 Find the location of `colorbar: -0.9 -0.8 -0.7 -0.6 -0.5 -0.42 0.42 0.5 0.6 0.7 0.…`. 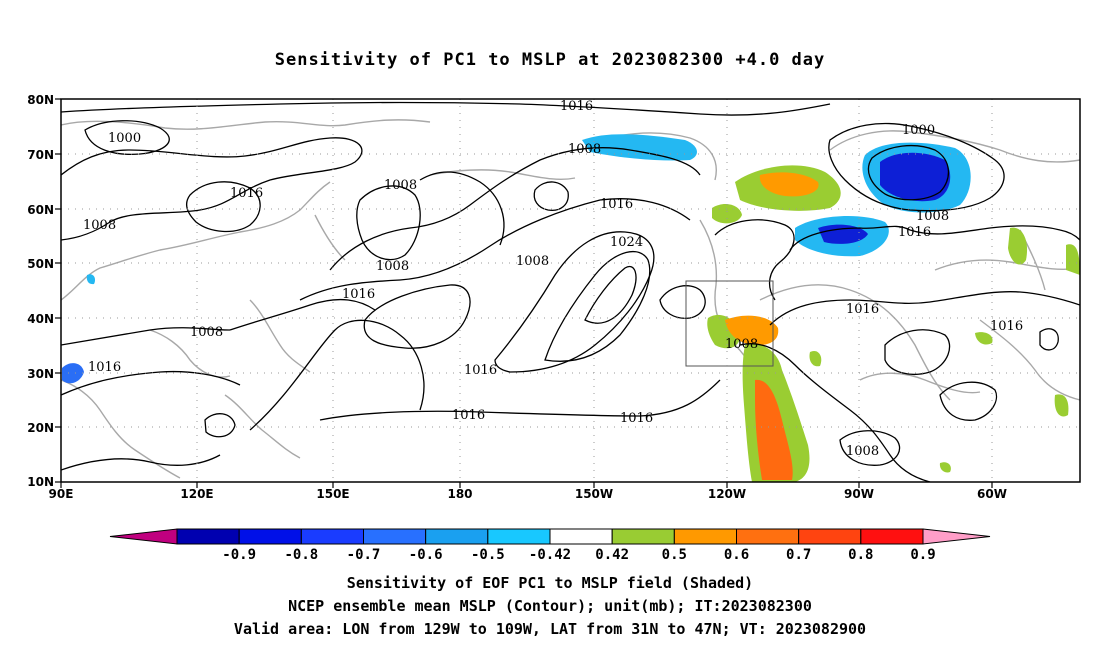

colorbar: -0.9 -0.8 -0.7 -0.6 -0.5 -0.42 0.42 0.5 0.6 0.7 0.… is located at coordinates (550, 545).